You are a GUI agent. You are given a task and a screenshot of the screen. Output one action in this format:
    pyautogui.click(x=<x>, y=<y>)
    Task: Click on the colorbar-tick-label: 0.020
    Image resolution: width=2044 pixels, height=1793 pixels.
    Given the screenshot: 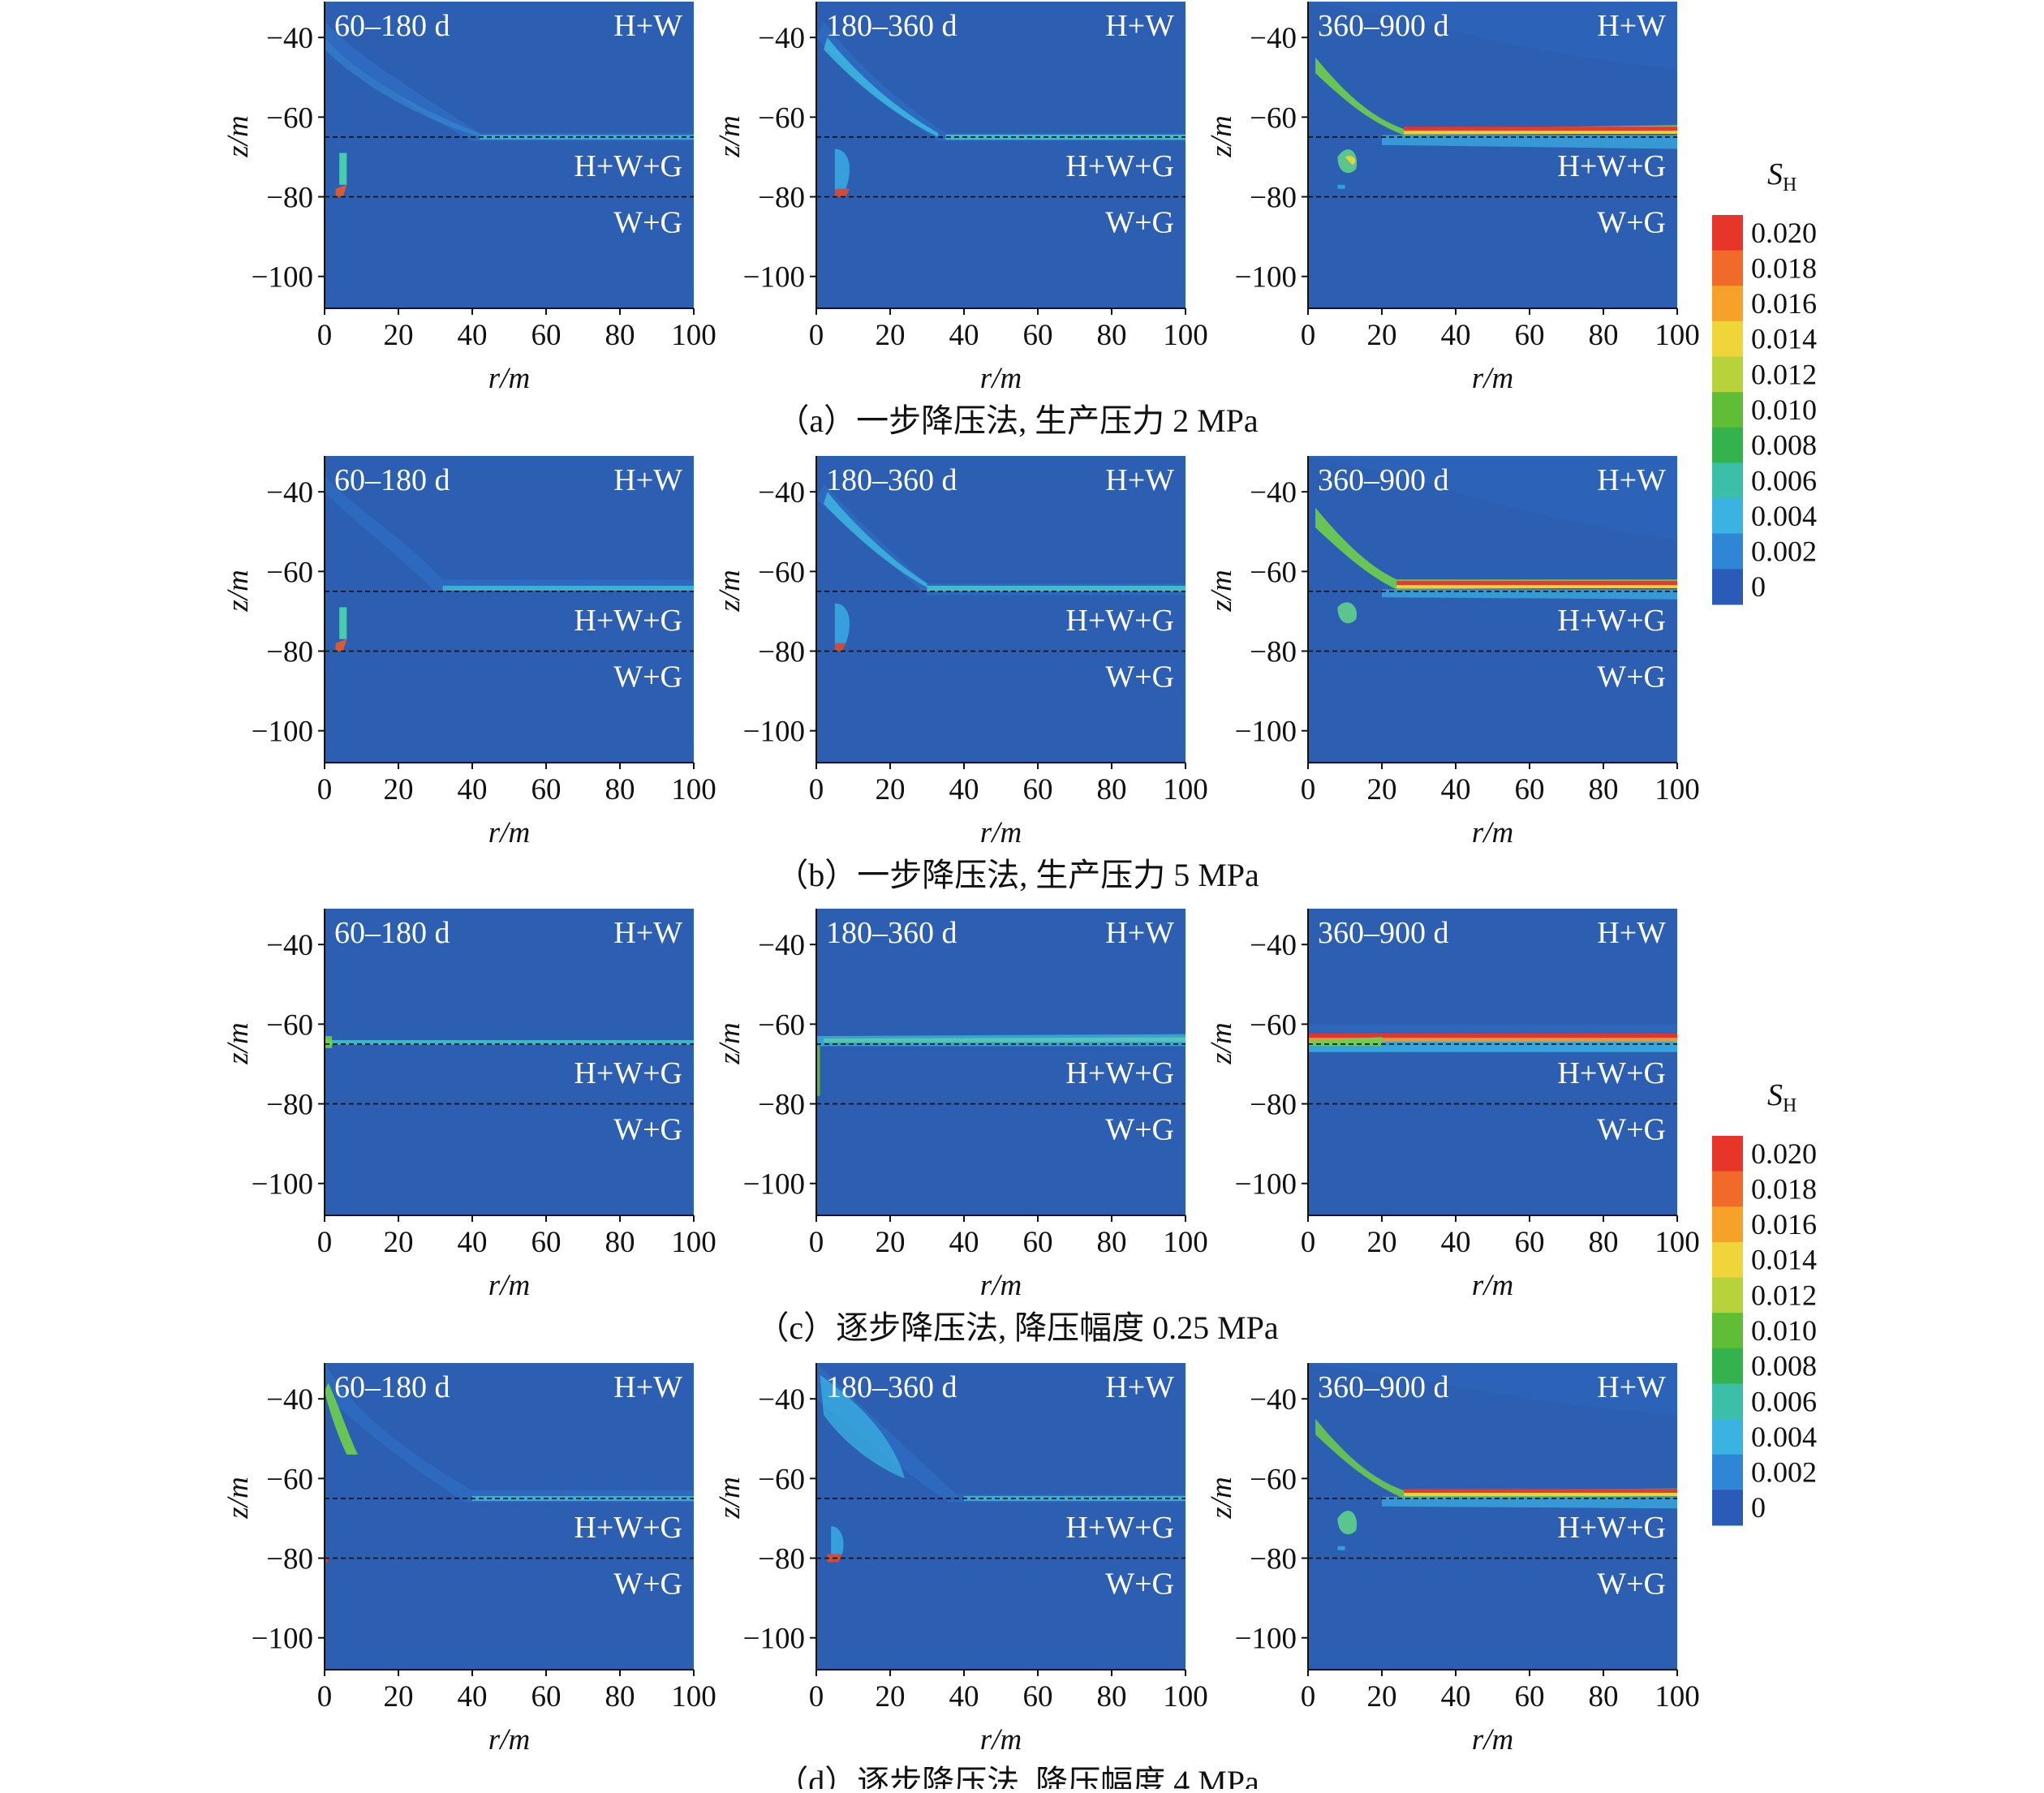 What is the action you would take?
    pyautogui.click(x=1784, y=1153)
    